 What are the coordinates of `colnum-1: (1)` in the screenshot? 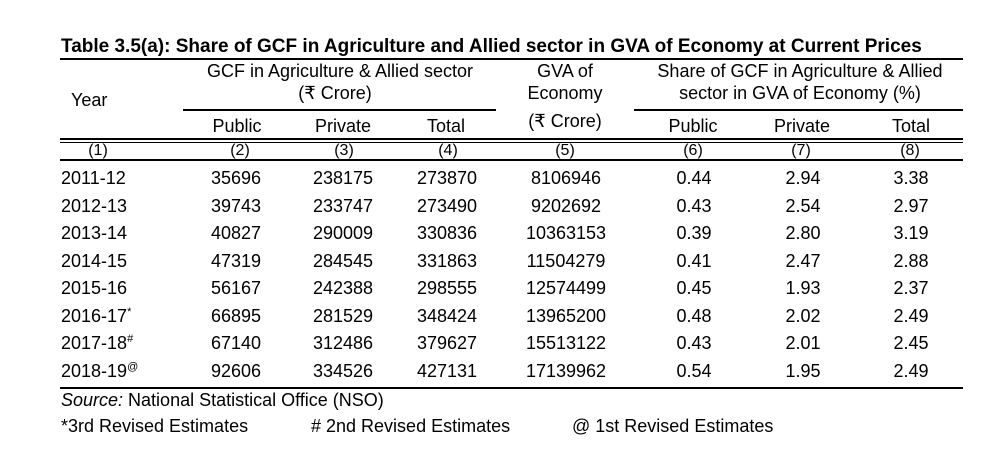 It's located at (98, 150).